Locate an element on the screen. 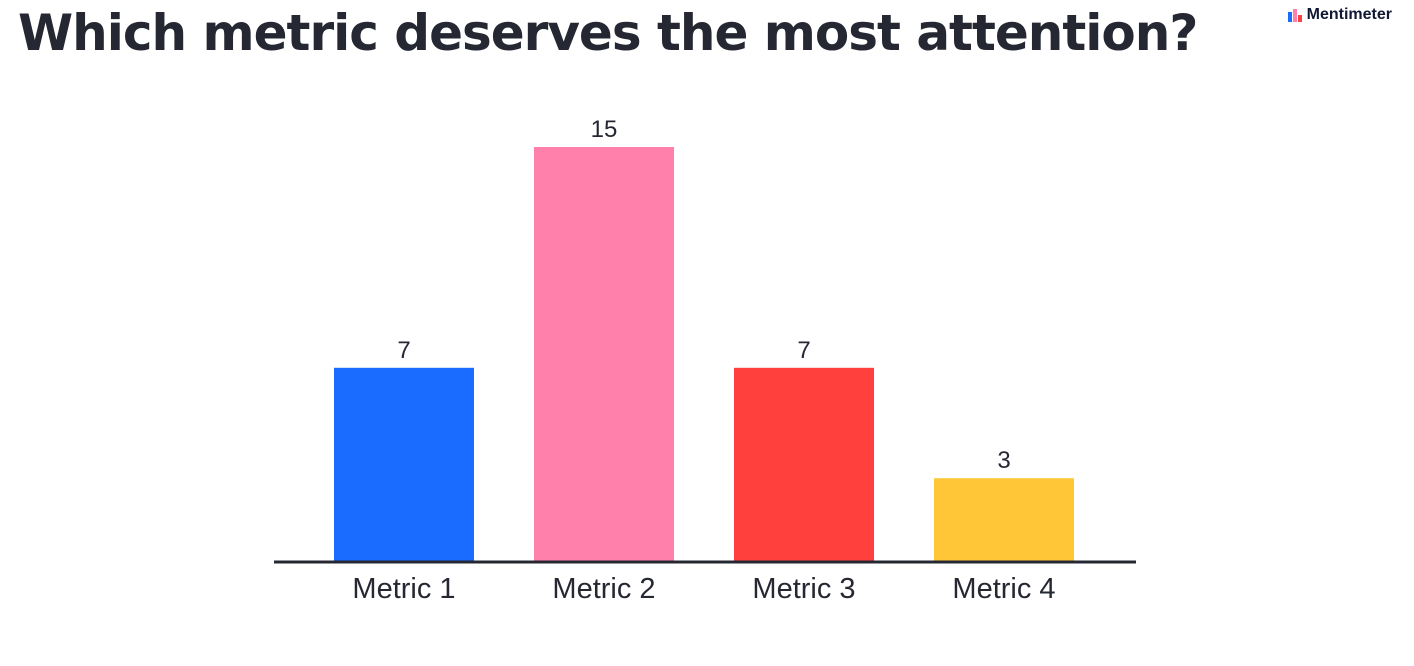 The height and width of the screenshot is (666, 1414). brand-logo: Mentimeter is located at coordinates (1339, 15).